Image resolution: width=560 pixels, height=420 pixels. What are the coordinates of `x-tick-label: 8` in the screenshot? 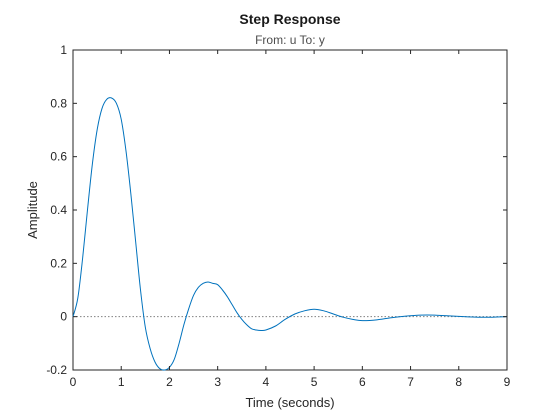 It's located at (458, 382).